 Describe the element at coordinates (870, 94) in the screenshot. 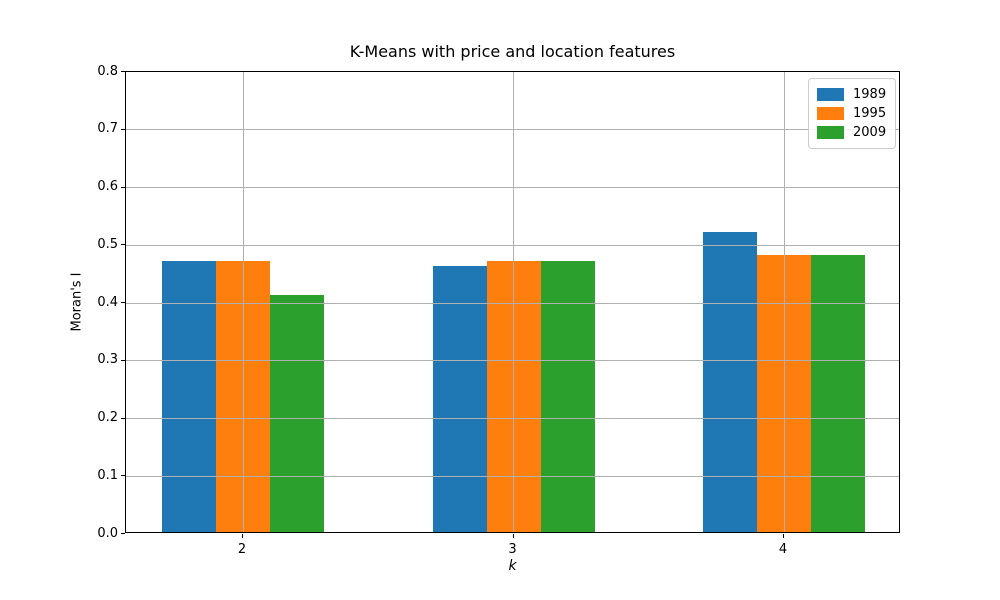

I see `legend-label: 1989` at that location.